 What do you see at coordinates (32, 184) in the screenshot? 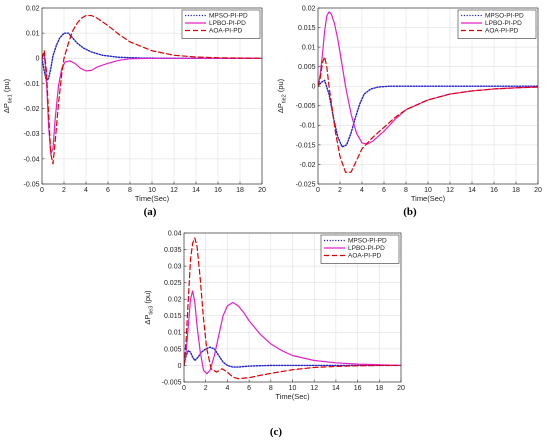
I see `y-tick-label: -0.05` at bounding box center [32, 184].